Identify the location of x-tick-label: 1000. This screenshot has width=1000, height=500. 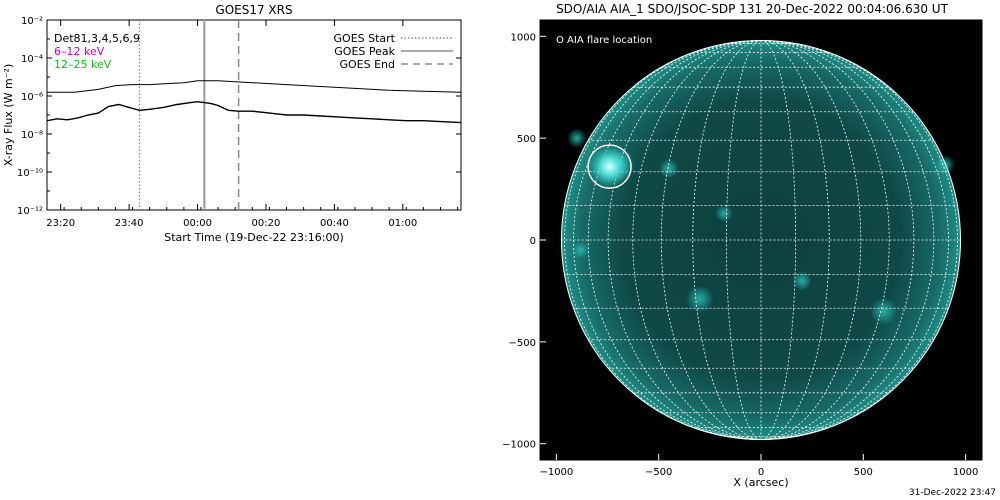
(965, 472).